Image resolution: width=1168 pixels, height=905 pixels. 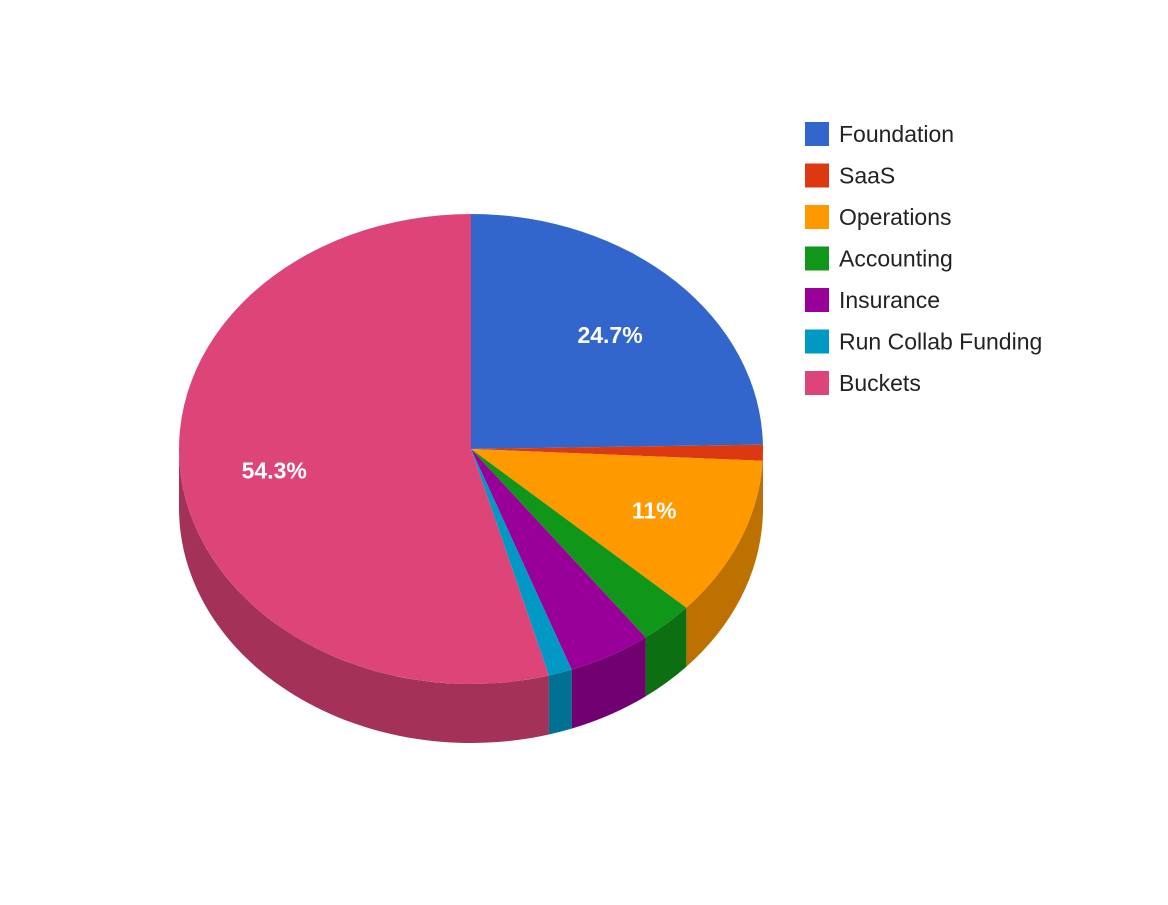 What do you see at coordinates (817, 300) in the screenshot?
I see `legend-swatch-insurance` at bounding box center [817, 300].